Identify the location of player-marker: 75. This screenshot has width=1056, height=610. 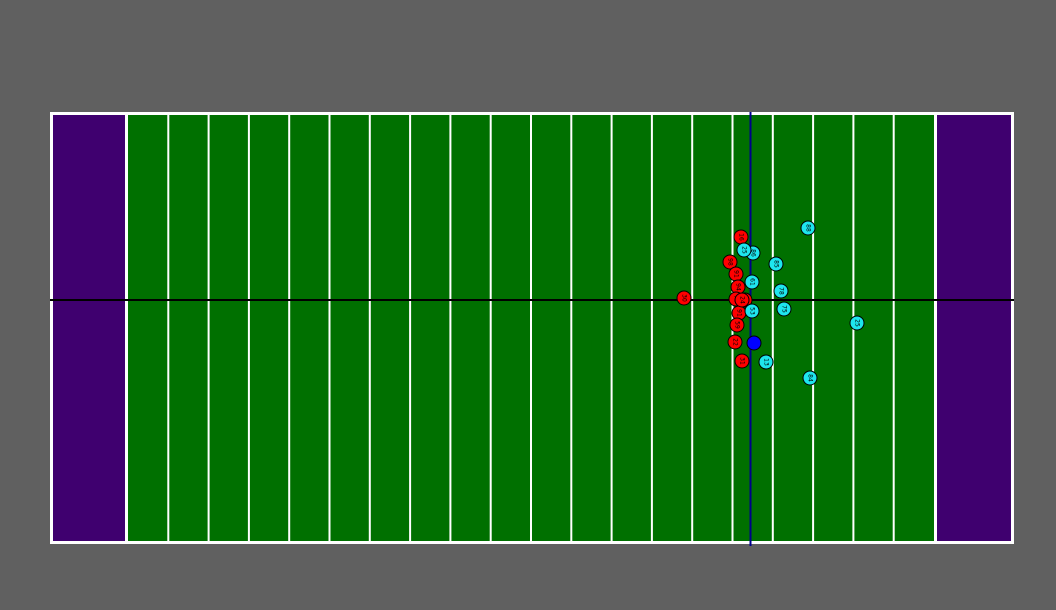
(784, 309).